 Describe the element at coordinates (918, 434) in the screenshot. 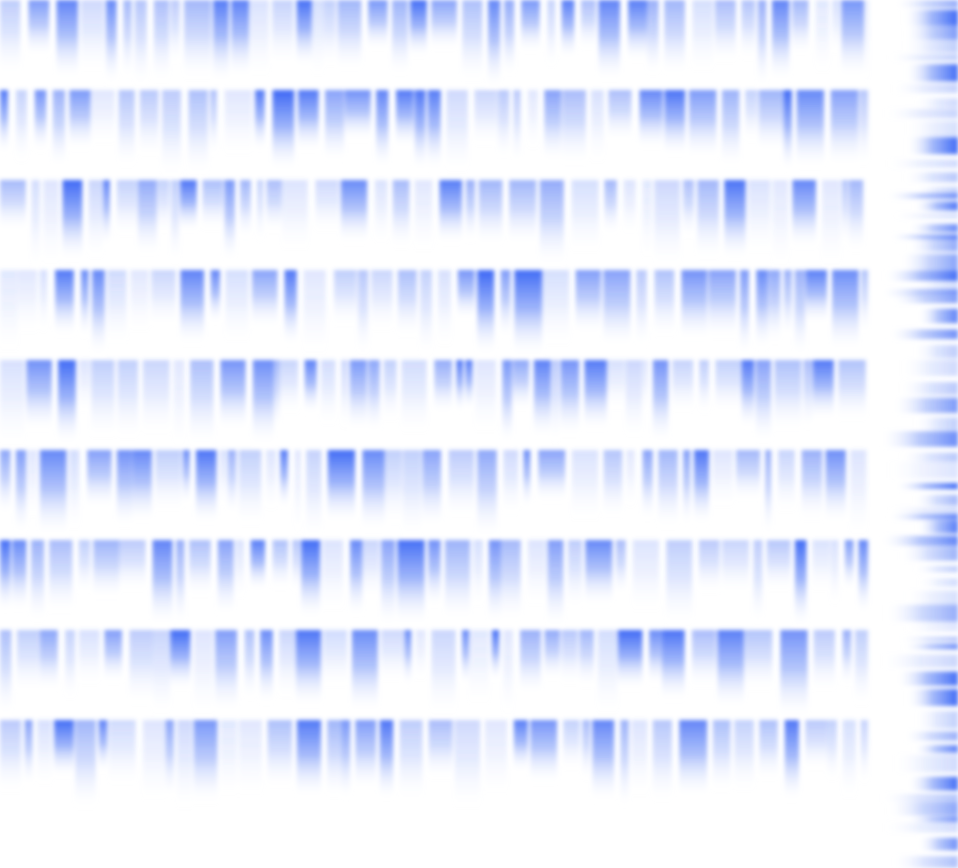

I see `side-strip` at that location.